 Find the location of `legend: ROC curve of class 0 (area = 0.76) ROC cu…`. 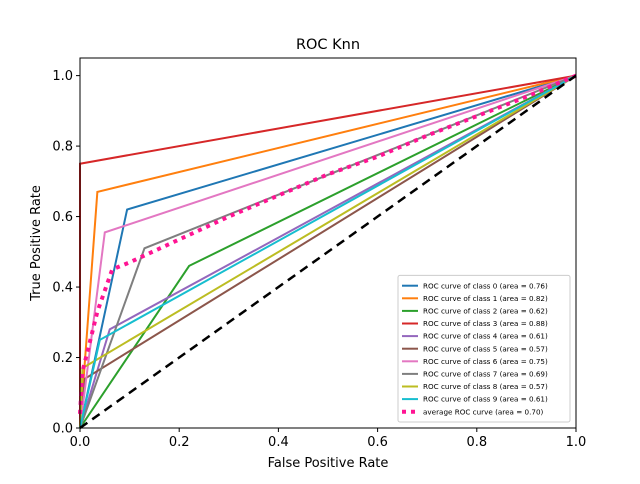

legend: ROC curve of class 0 (area = 0.76) ROC cu… is located at coordinates (484, 348).